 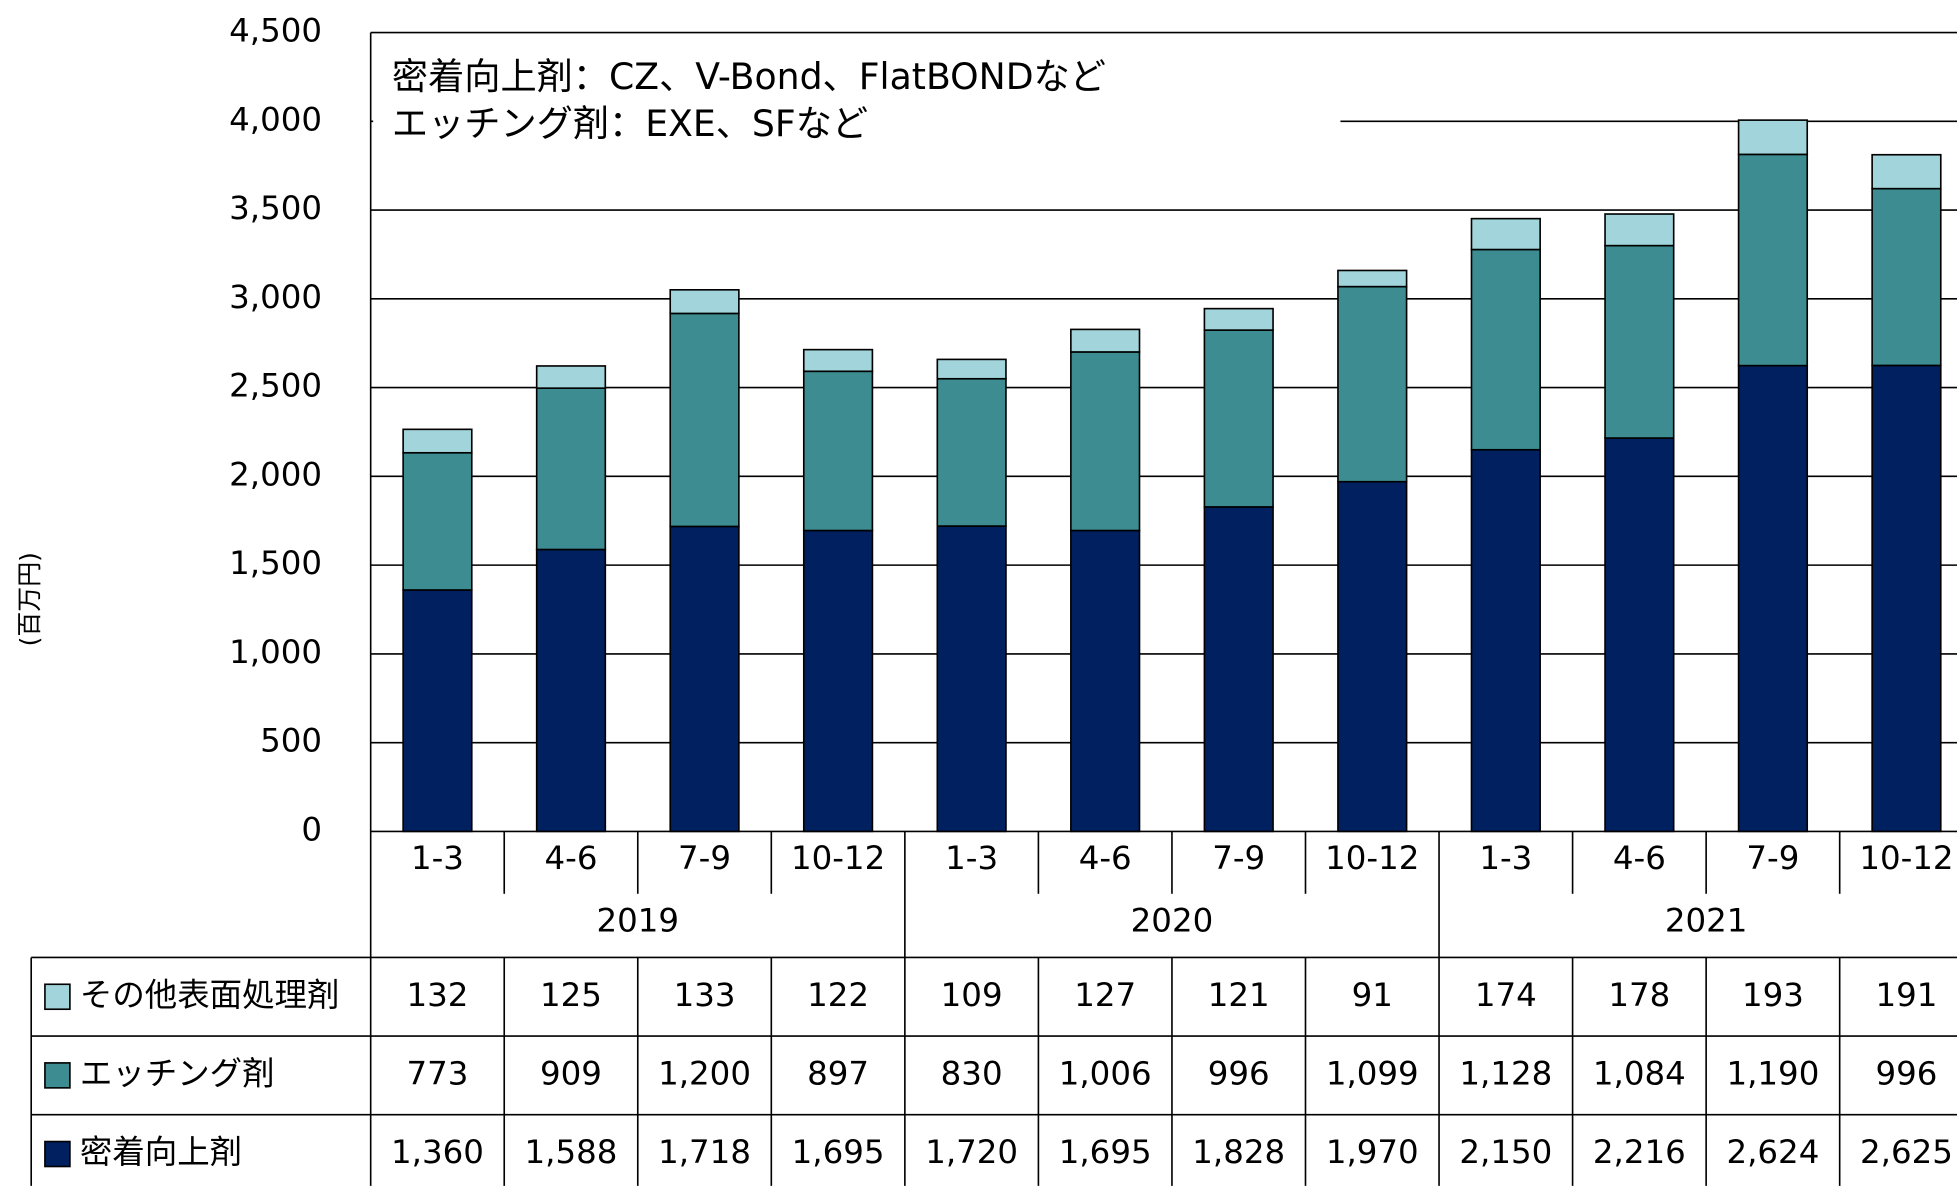 I want to click on y-tick-label: 3,000, so click(x=275, y=297).